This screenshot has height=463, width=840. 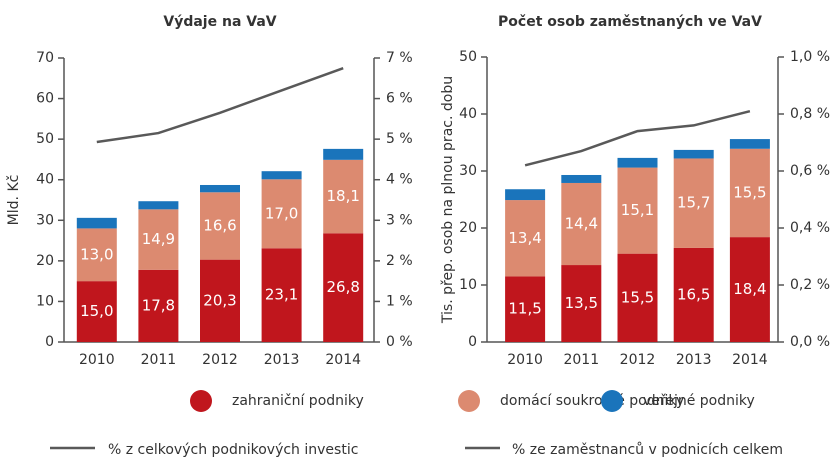 What do you see at coordinates (810, 114) in the screenshot?
I see `y2-tick-label: 0,8 %` at bounding box center [810, 114].